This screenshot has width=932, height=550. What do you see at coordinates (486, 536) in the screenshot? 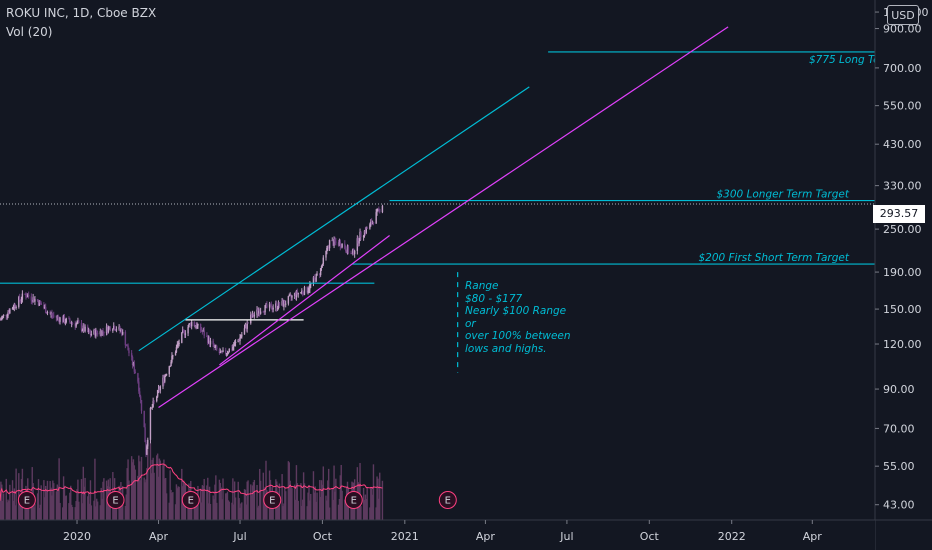
I see `x-tick-label: Apr` at bounding box center [486, 536].